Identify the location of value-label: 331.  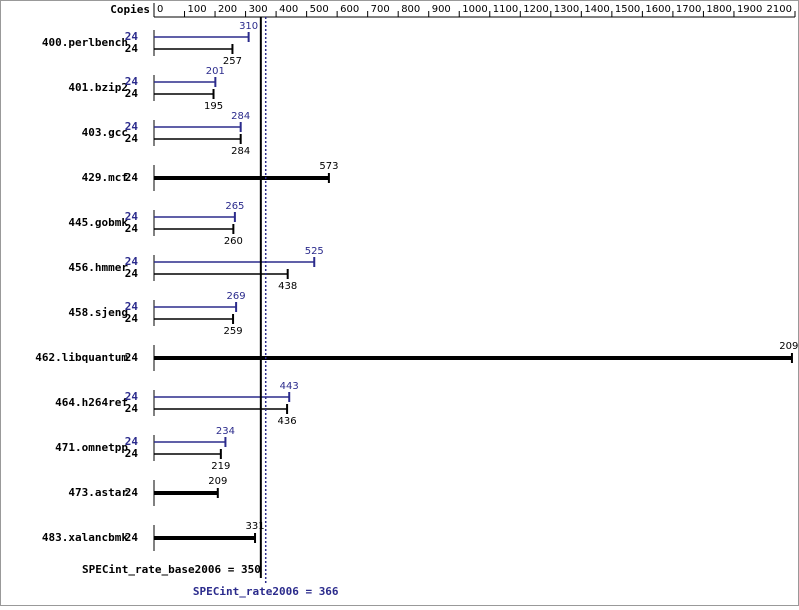
(254, 526).